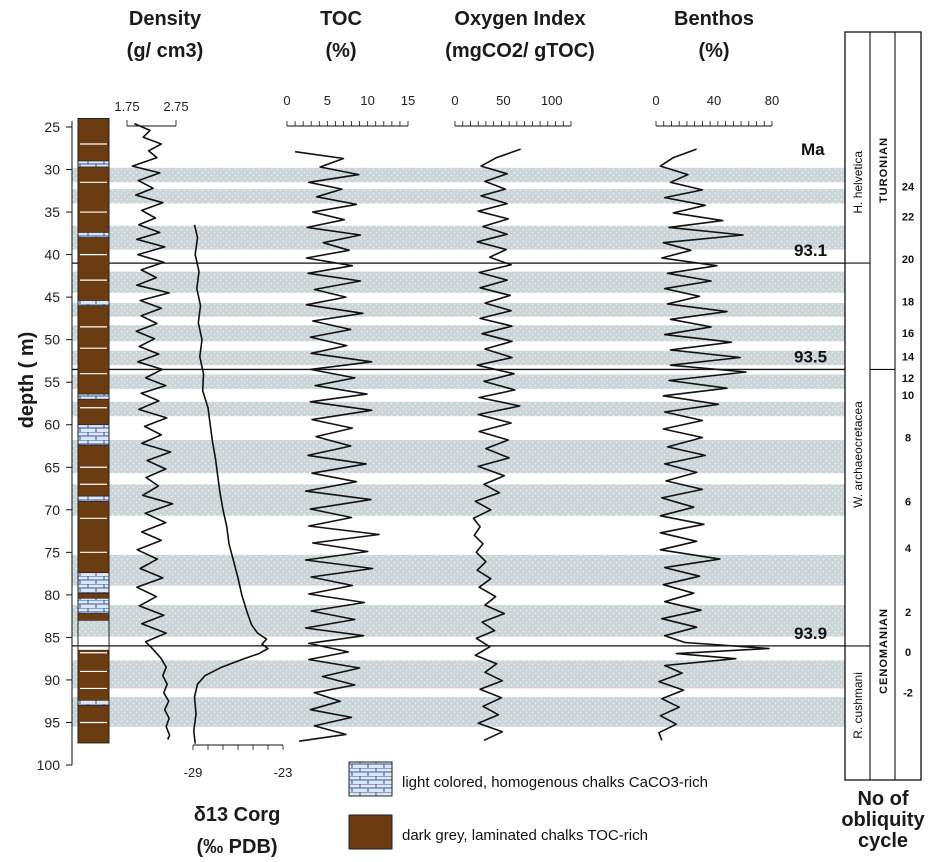 The height and width of the screenshot is (862, 929). What do you see at coordinates (714, 19) in the screenshot?
I see `panel-title-benthos: Benthos` at bounding box center [714, 19].